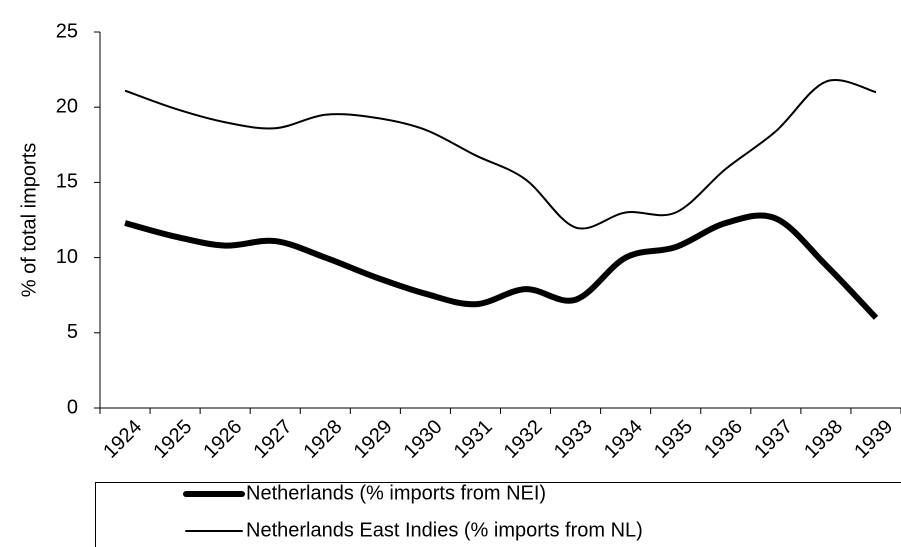 The width and height of the screenshot is (901, 547). I want to click on y-tick-label: 0, so click(72, 407).